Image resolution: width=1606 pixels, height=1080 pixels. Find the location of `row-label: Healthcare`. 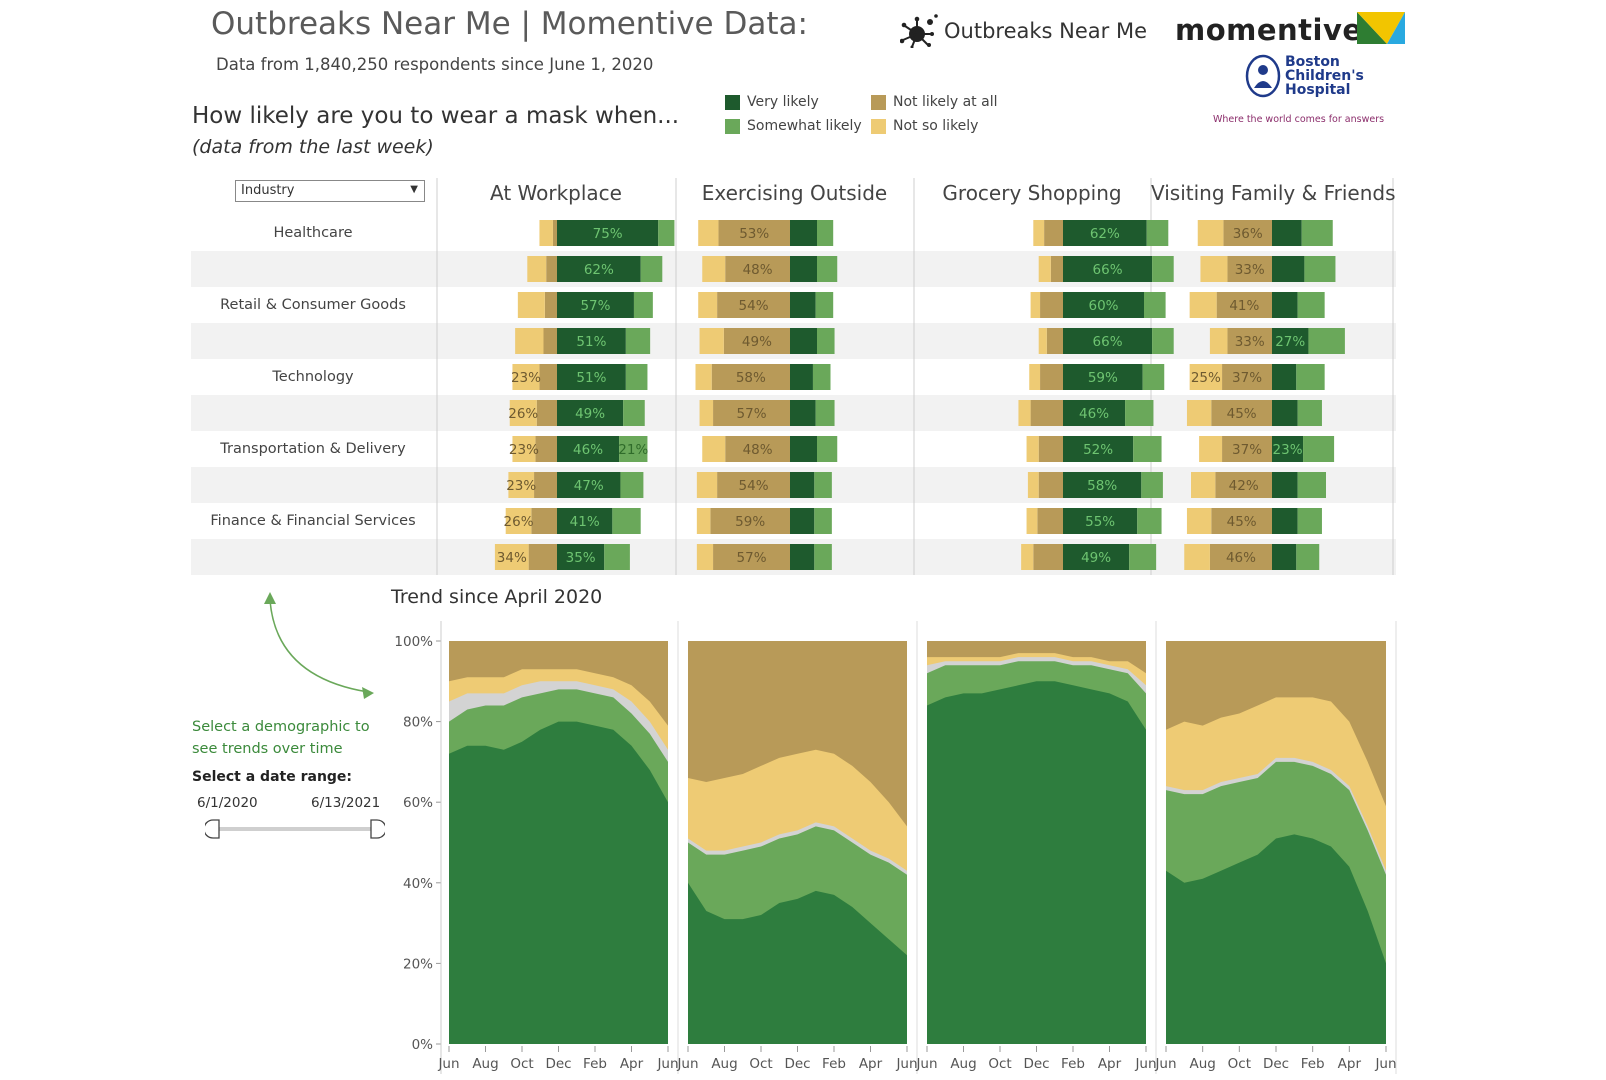

row-label: Healthcare is located at coordinates (313, 233).